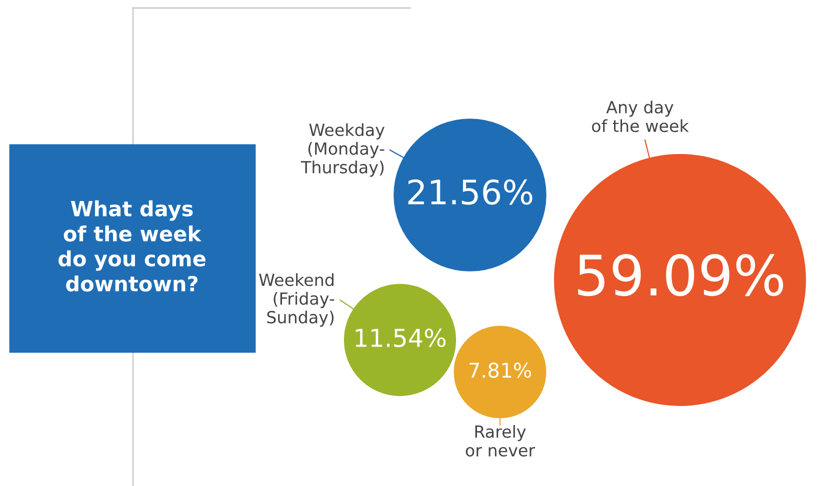  Describe the element at coordinates (501, 441) in the screenshot. I see `category-label: Rarely or never` at that location.